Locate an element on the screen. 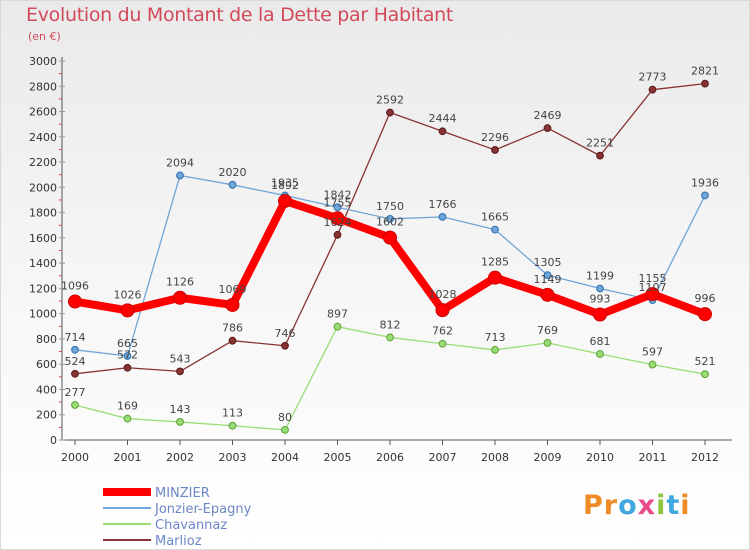 This screenshot has height=550, width=750. data-label: 1126 is located at coordinates (180, 282).